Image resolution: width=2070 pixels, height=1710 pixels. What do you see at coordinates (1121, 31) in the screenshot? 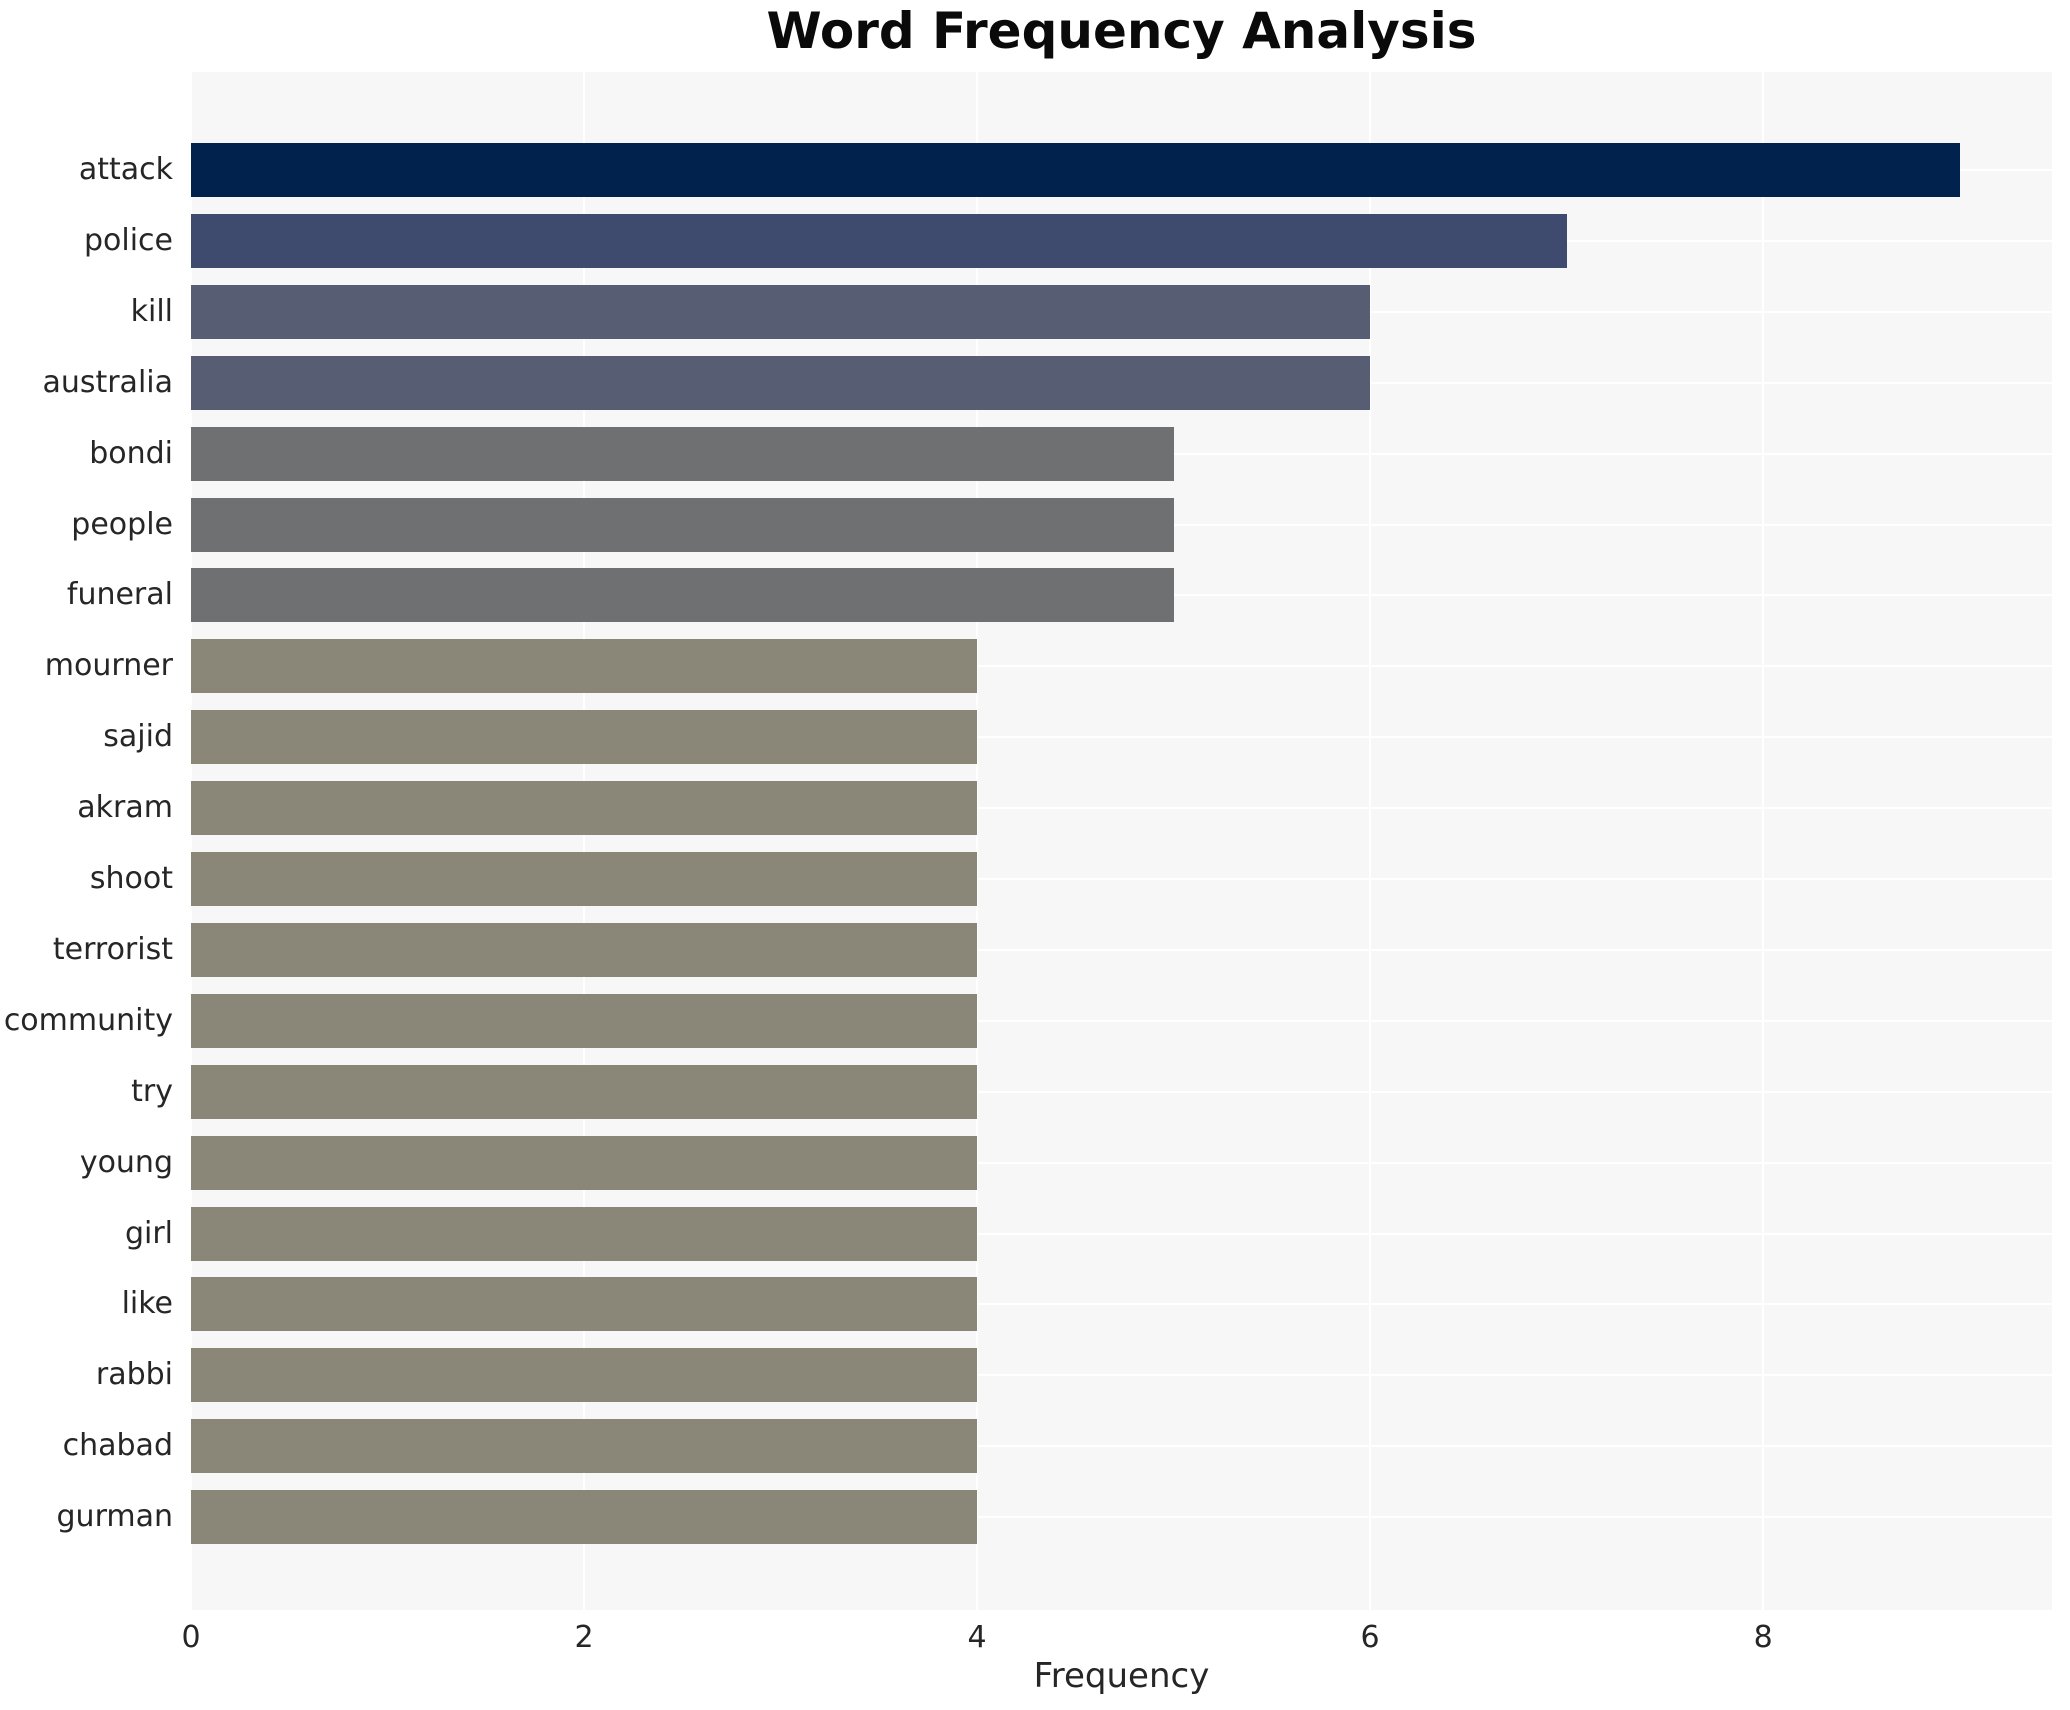
I see `chart-title: Word Frequency Analysis` at bounding box center [1121, 31].